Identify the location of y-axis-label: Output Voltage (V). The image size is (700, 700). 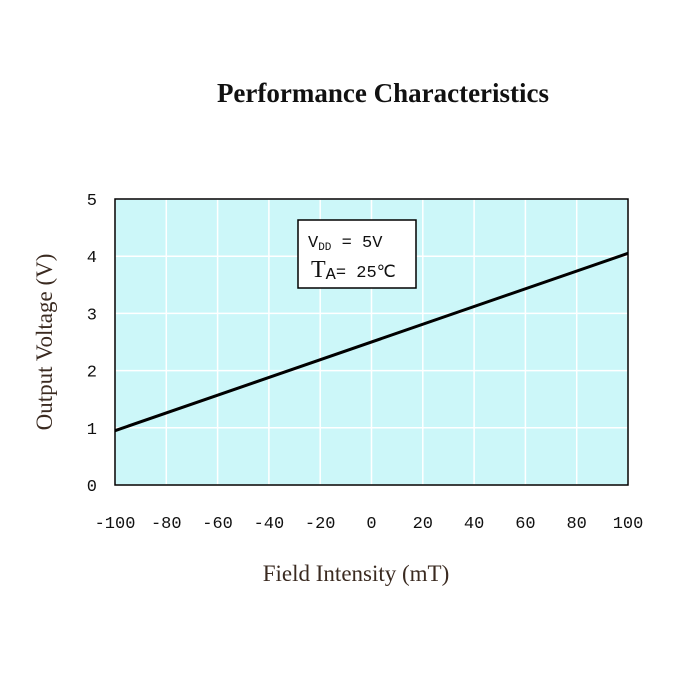
(44, 342).